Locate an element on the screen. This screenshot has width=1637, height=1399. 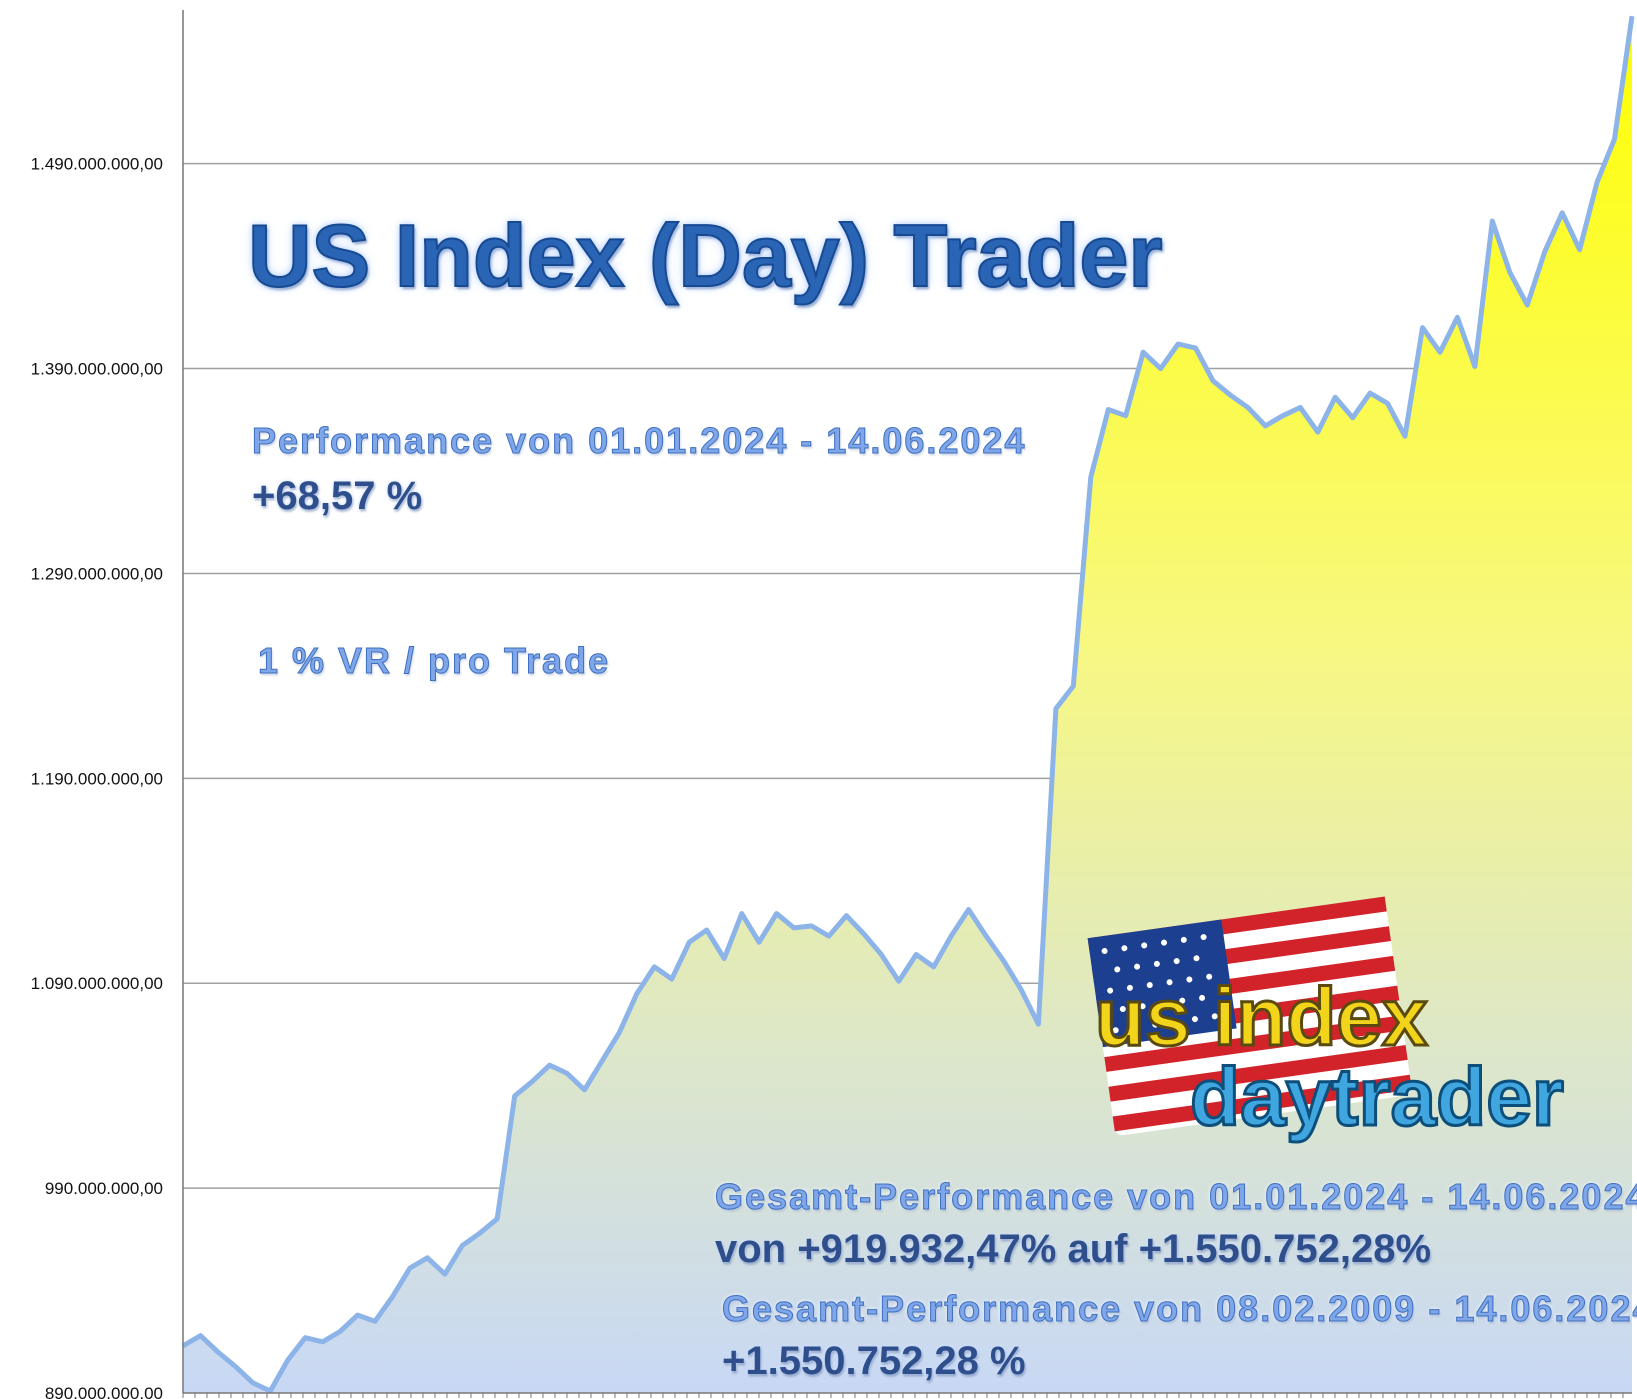
y-tick-label: 1.290.000.000,00 is located at coordinates (97, 573).